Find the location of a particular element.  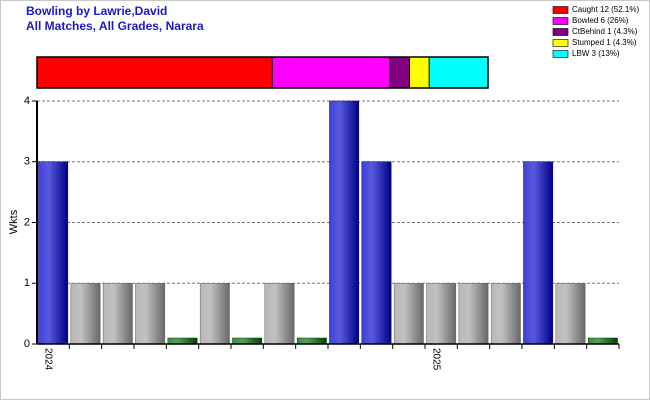

legend-label: Stumped 1 (4.3%) is located at coordinates (604, 42).